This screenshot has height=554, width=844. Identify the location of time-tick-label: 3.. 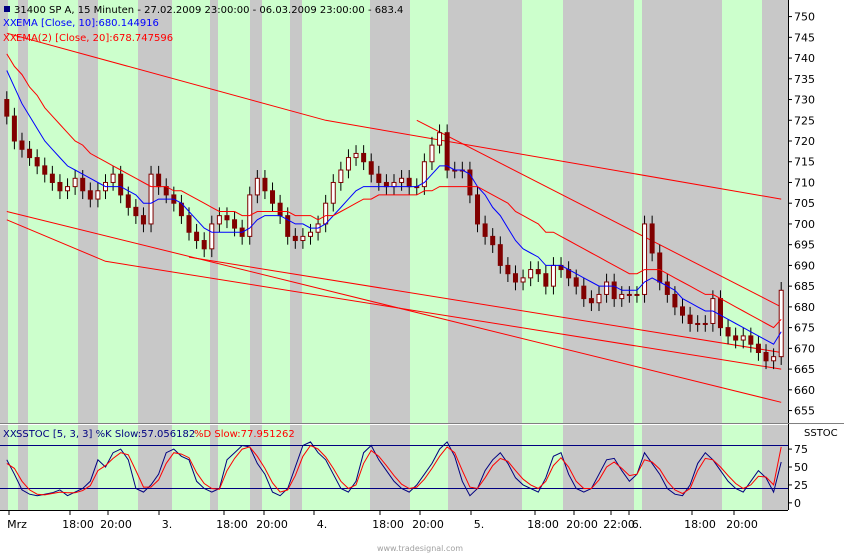
(167, 524).